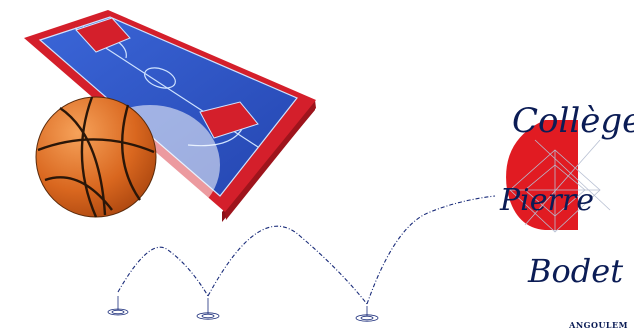 This screenshot has height=332, width=634. What do you see at coordinates (103, 35) in the screenshot?
I see `court-key-top` at bounding box center [103, 35].